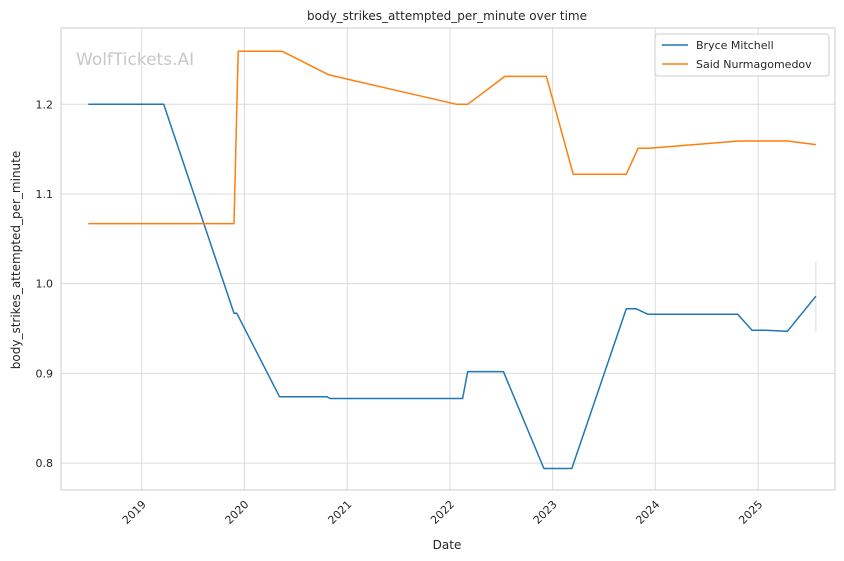  I want to click on x-tick-label: 2019, so click(134, 512).